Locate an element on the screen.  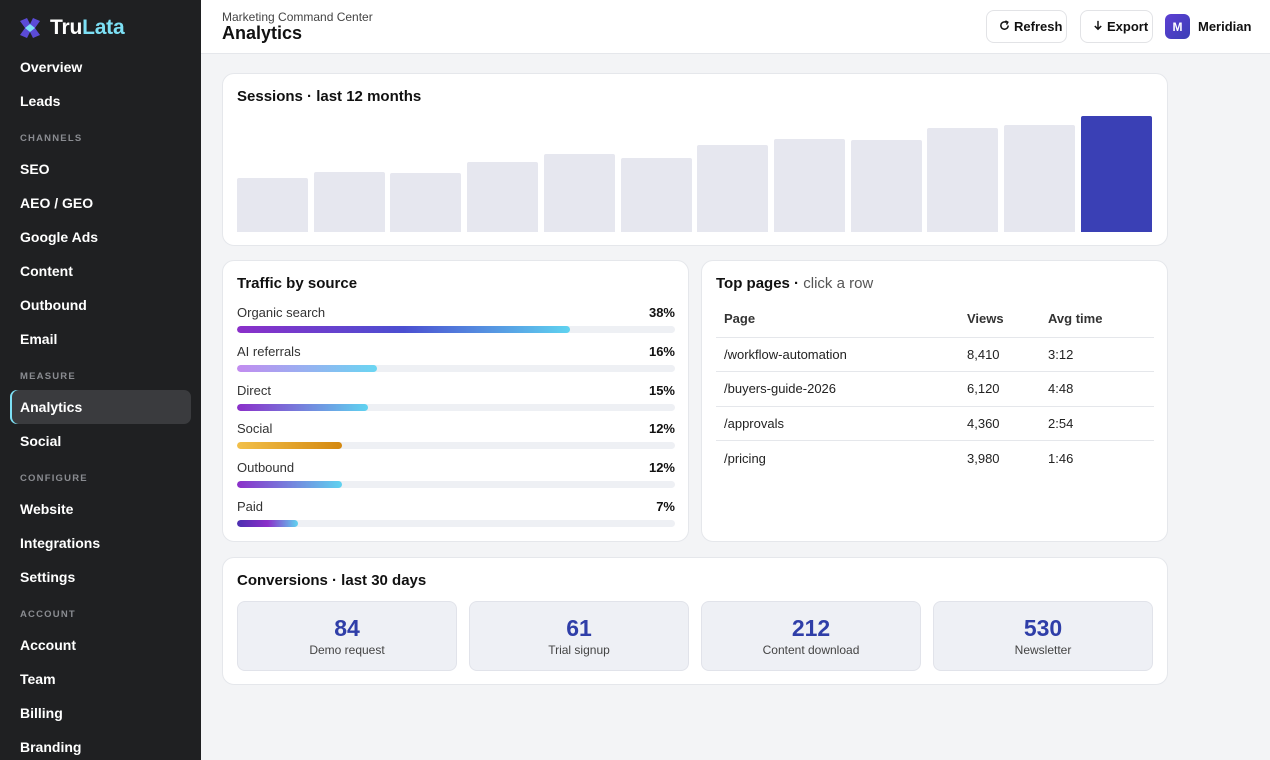
table-row: /approvals 4,360 2:54 is located at coordinates (935, 423).